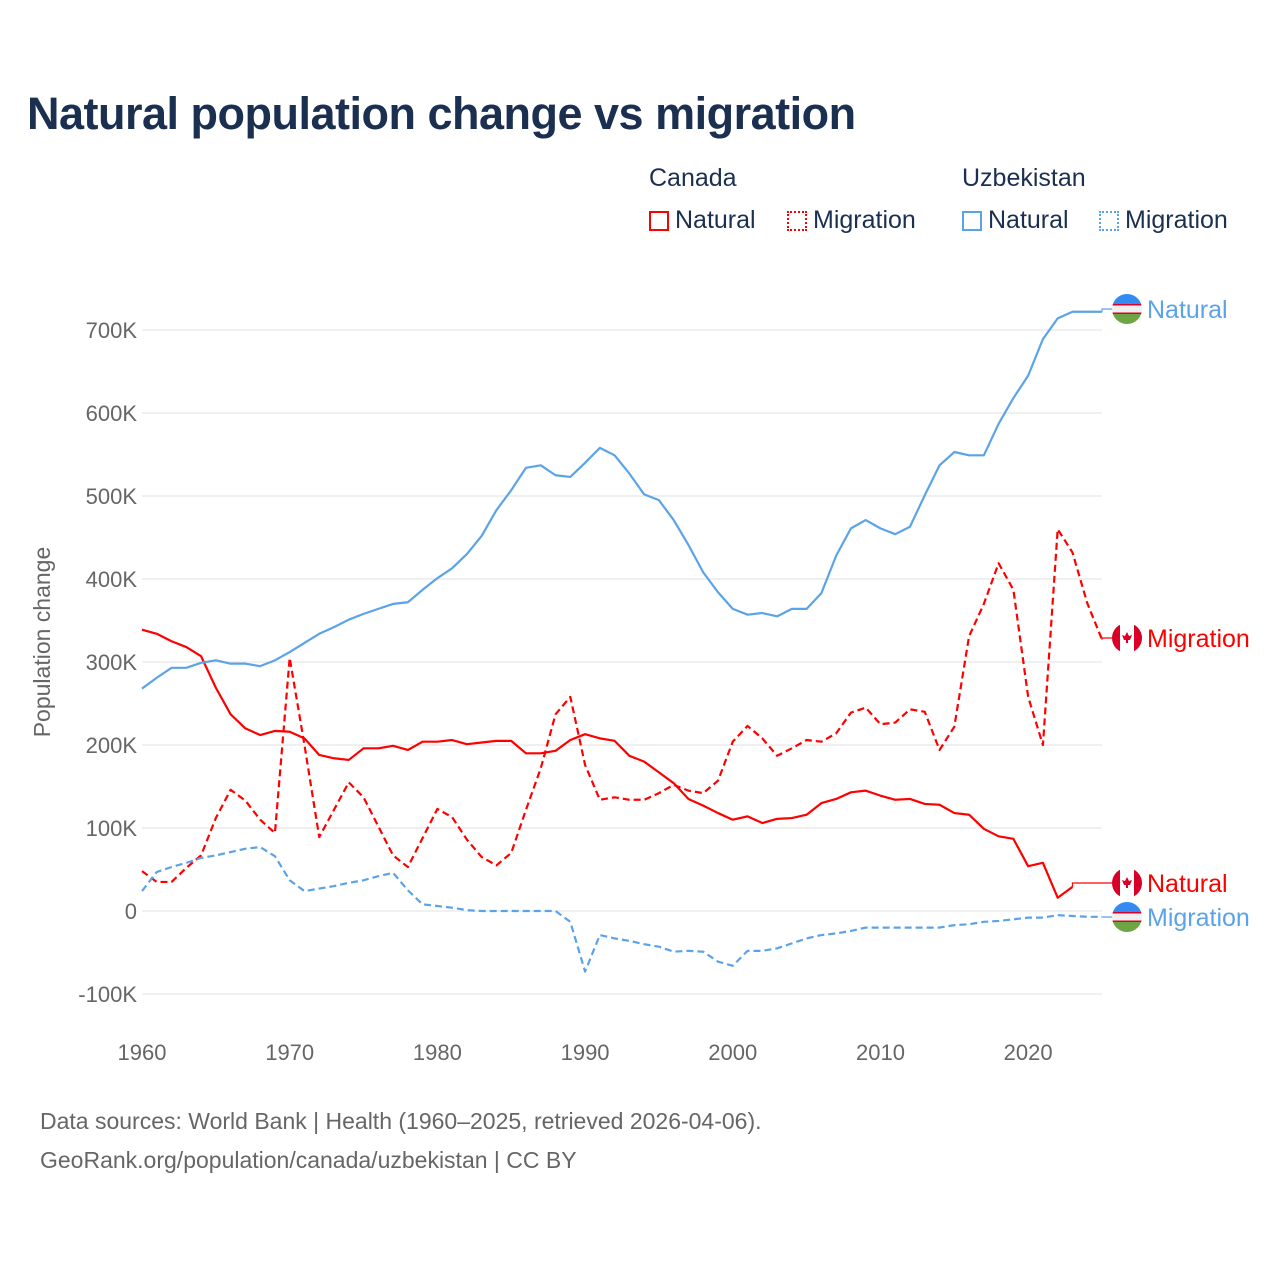 This screenshot has width=1280, height=1280. Describe the element at coordinates (112, 662) in the screenshot. I see `y-tick-label: 300K` at that location.